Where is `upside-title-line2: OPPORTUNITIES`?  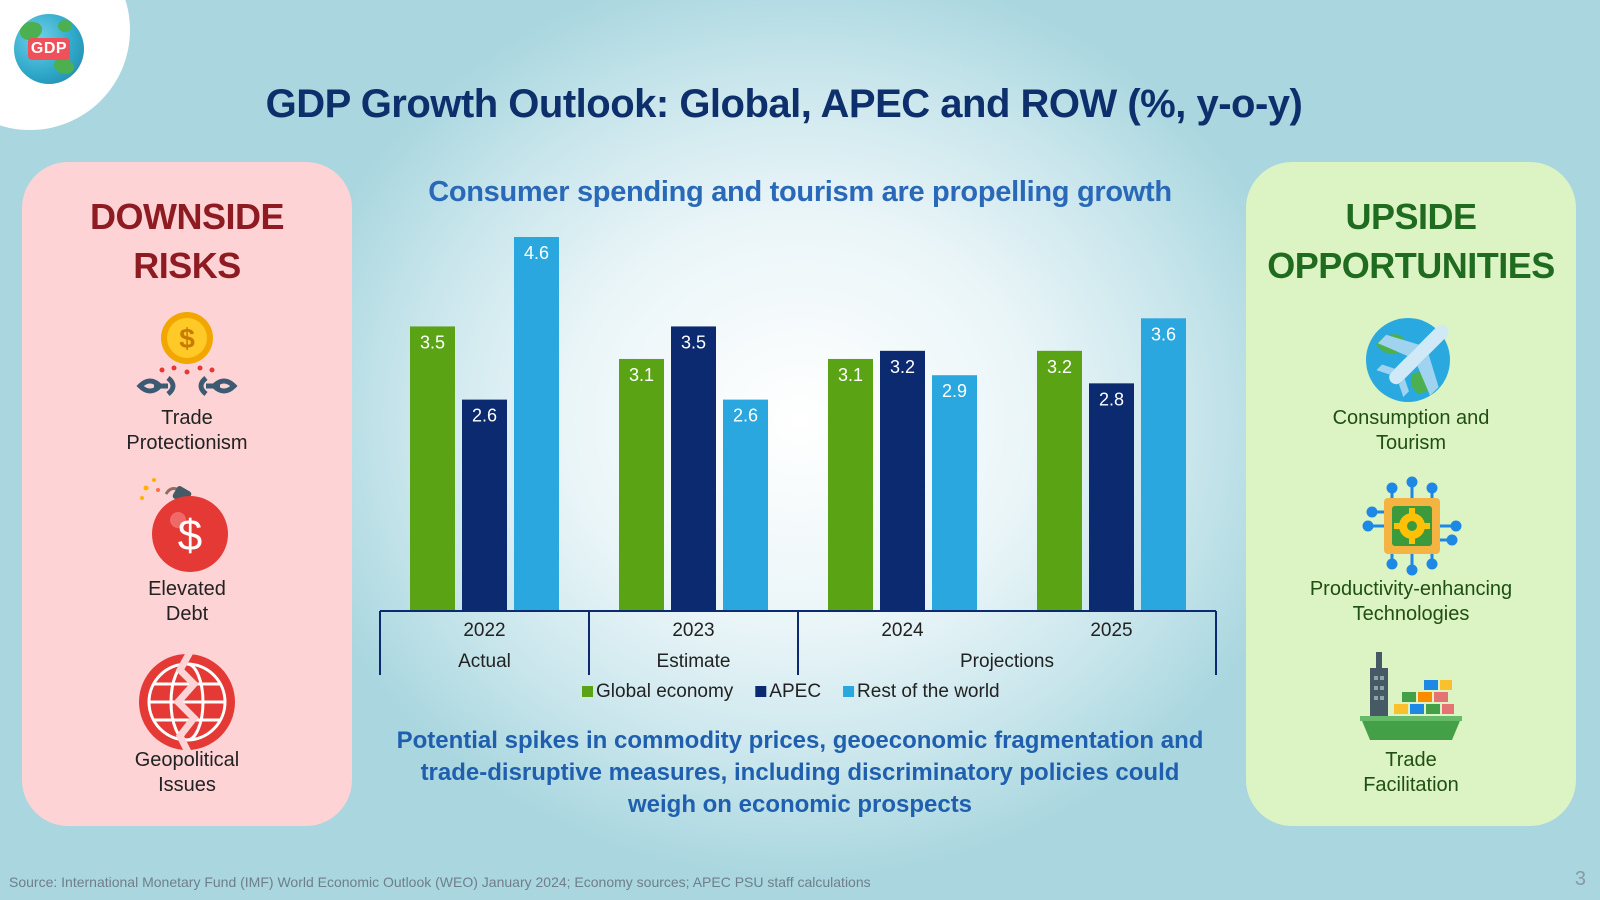
upside-title-line2: OPPORTUNITIES is located at coordinates (1411, 265).